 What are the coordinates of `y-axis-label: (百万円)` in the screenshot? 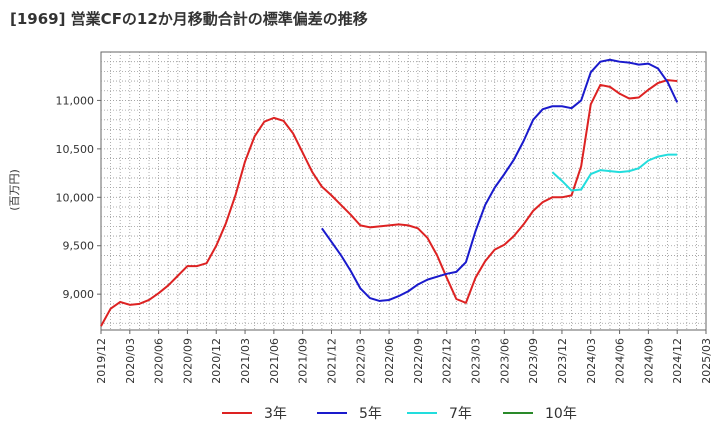 It's located at (14, 190).